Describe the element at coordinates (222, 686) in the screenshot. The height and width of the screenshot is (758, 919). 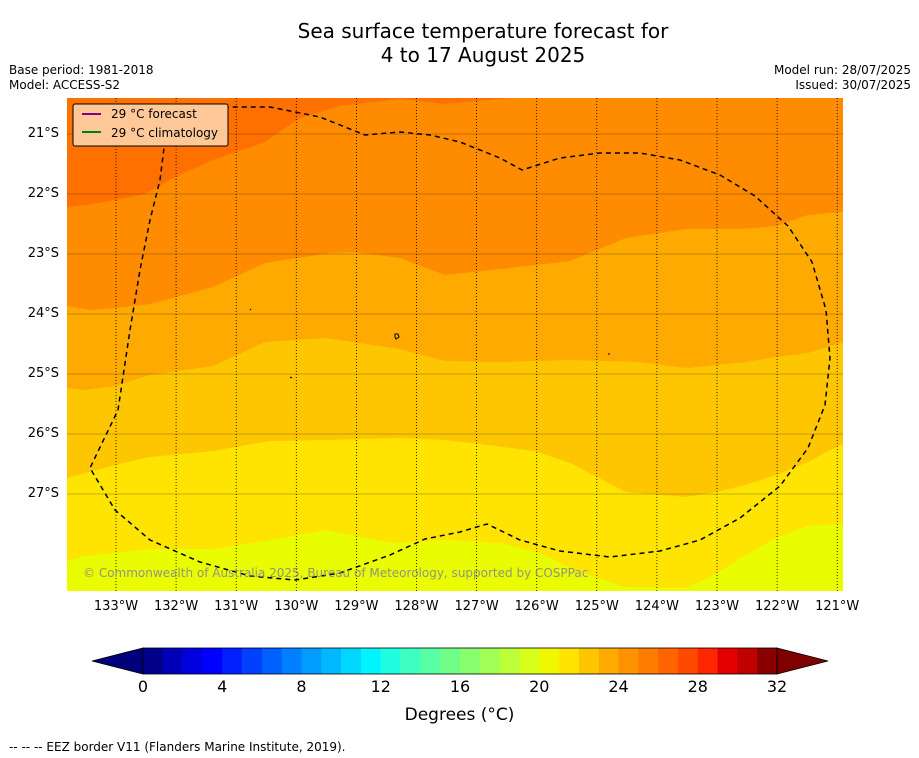
I see `colorbar-tick-label: 4` at that location.